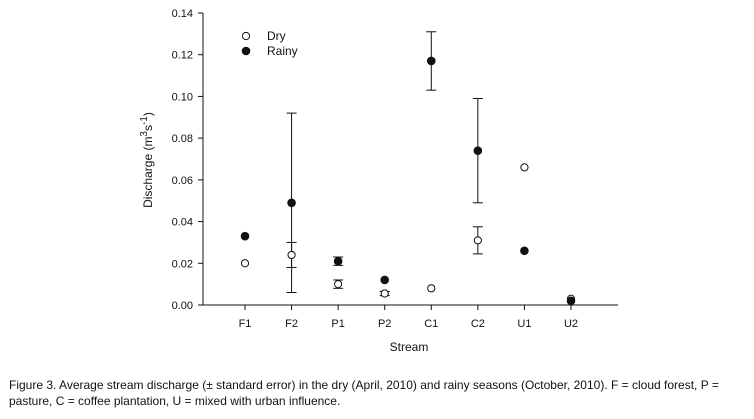 Image resolution: width=754 pixels, height=419 pixels. What do you see at coordinates (182, 97) in the screenshot?
I see `y-tick-label: 0.10` at bounding box center [182, 97].